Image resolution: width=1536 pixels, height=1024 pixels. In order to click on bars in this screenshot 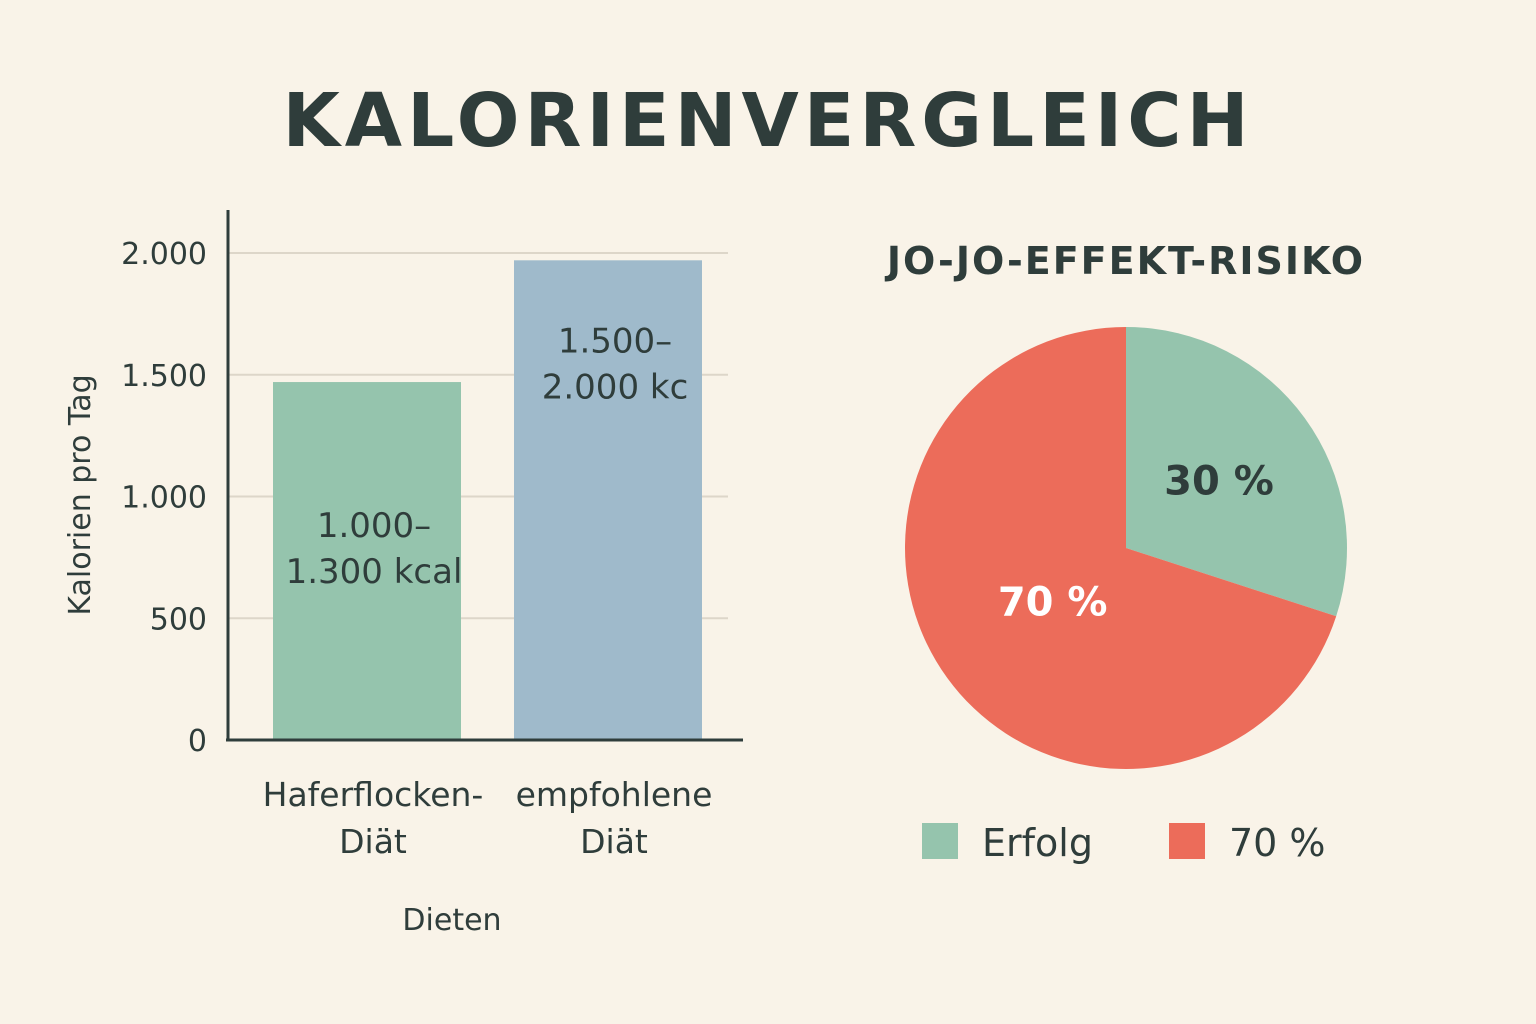, I will do `click(487, 500)`.